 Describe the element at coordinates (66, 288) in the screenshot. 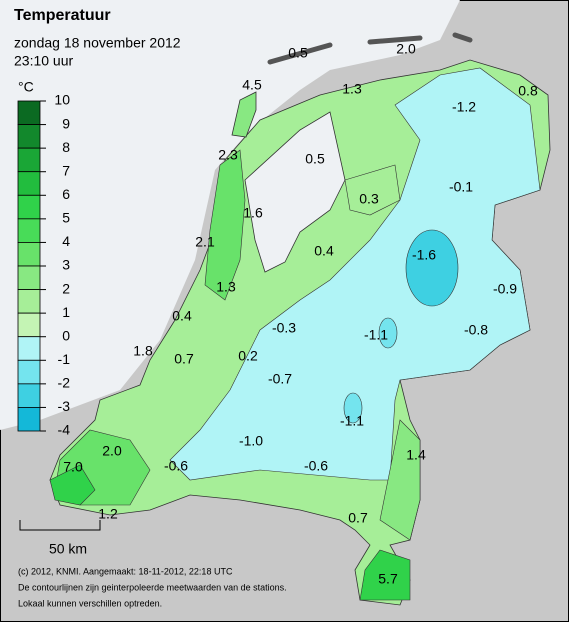

I see `legend-tick-label: 2` at that location.